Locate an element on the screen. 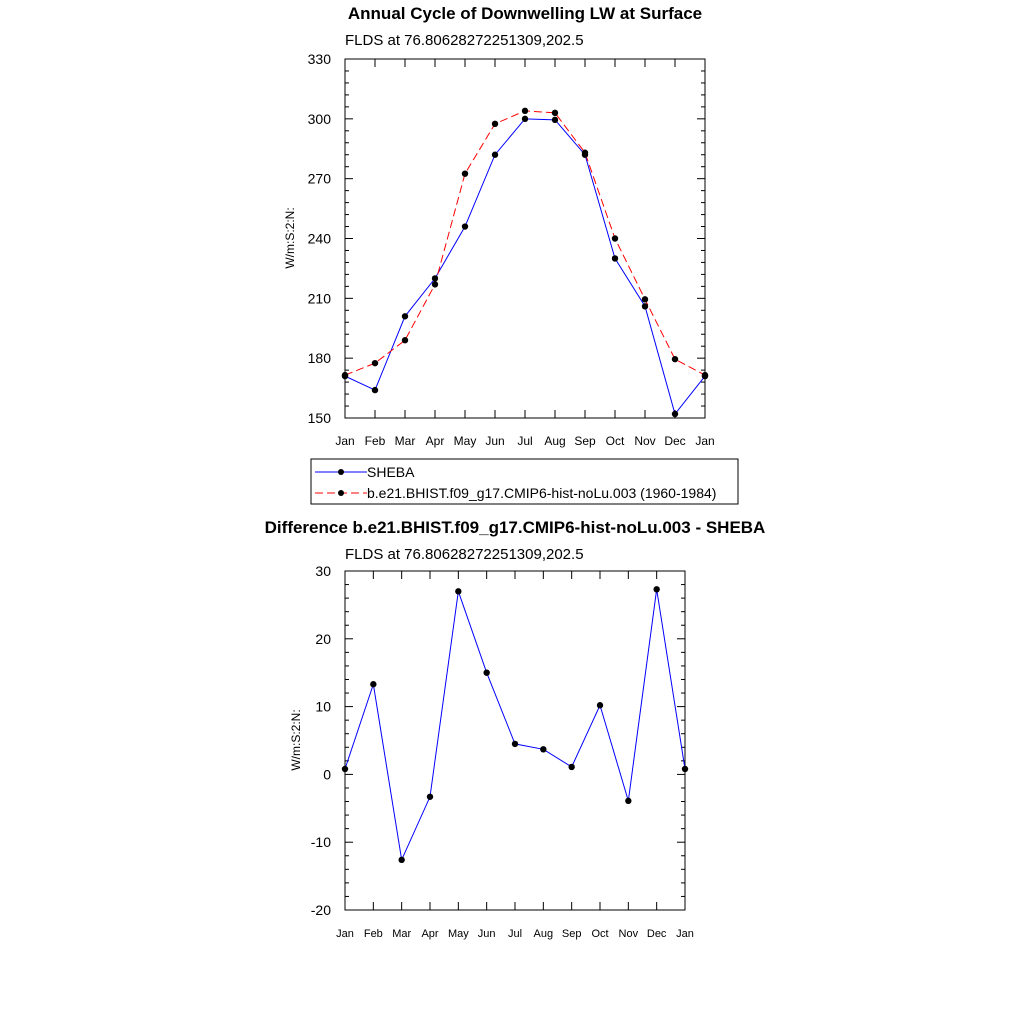  panel2-ylabel: W/m:S:2:N: is located at coordinates (296, 739).